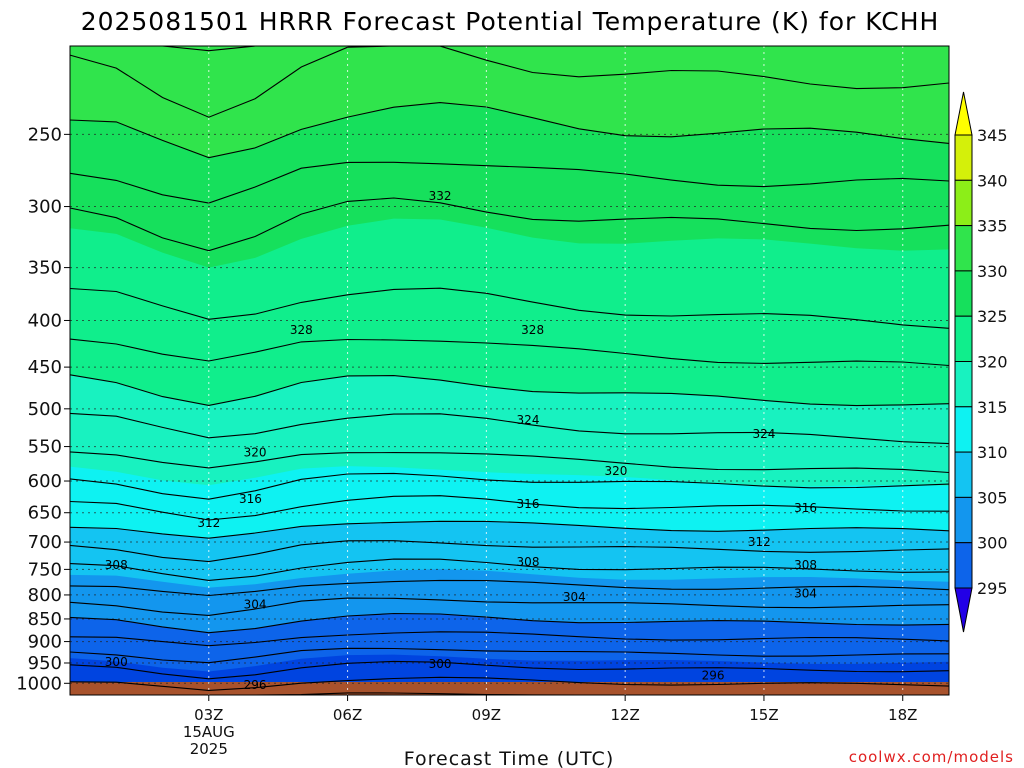 The image size is (1024, 768). Describe the element at coordinates (486, 715) in the screenshot. I see `x-tick-label: 09Z` at that location.